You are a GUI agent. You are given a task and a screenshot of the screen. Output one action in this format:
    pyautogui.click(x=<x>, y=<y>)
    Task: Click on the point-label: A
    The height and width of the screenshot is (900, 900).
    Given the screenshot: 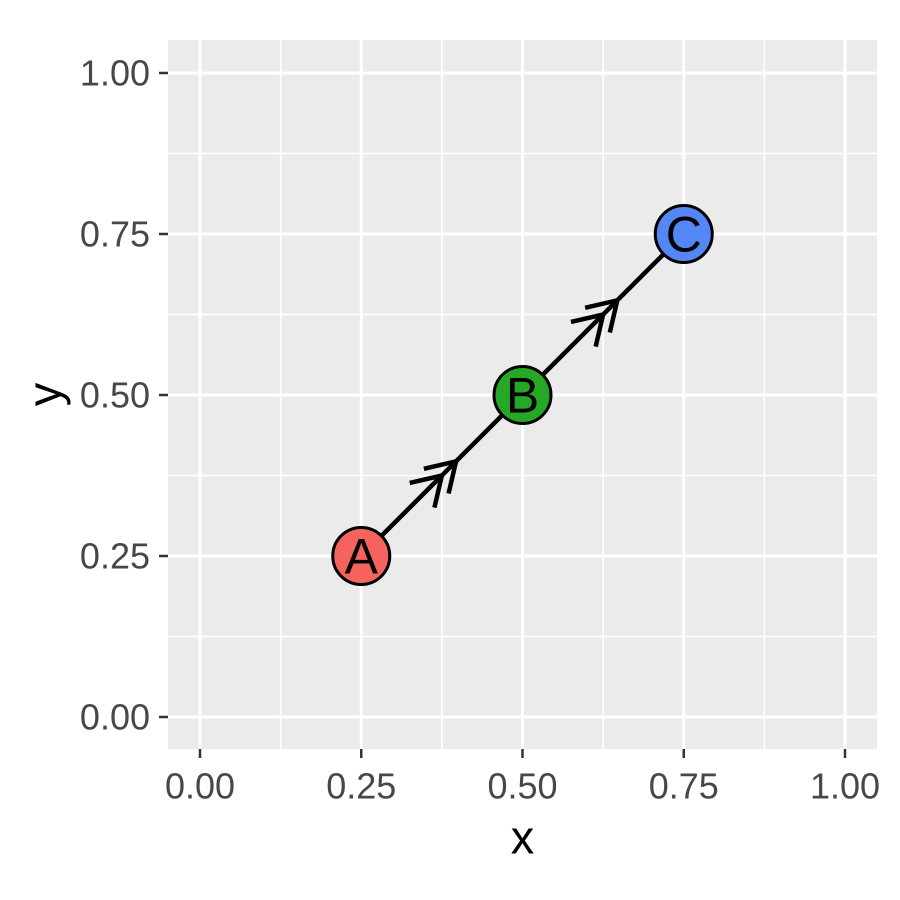 What is the action you would take?
    pyautogui.click(x=362, y=557)
    